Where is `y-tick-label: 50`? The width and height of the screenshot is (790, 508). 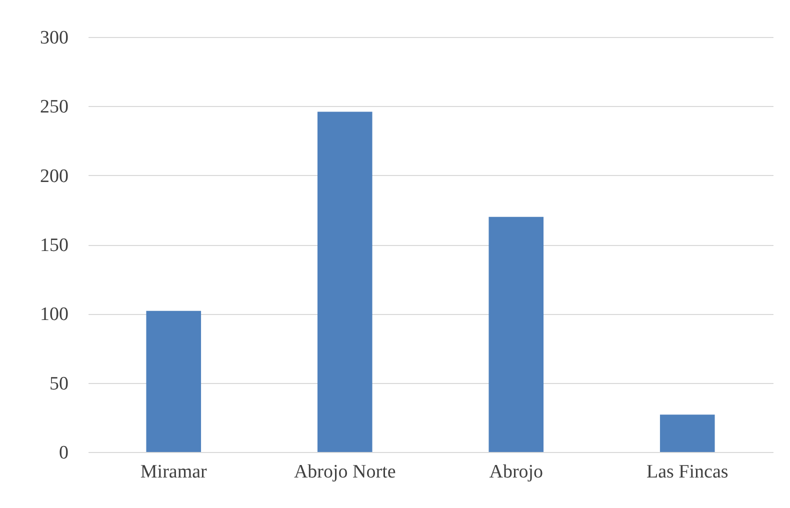 y-tick-label: 50 is located at coordinates (59, 383).